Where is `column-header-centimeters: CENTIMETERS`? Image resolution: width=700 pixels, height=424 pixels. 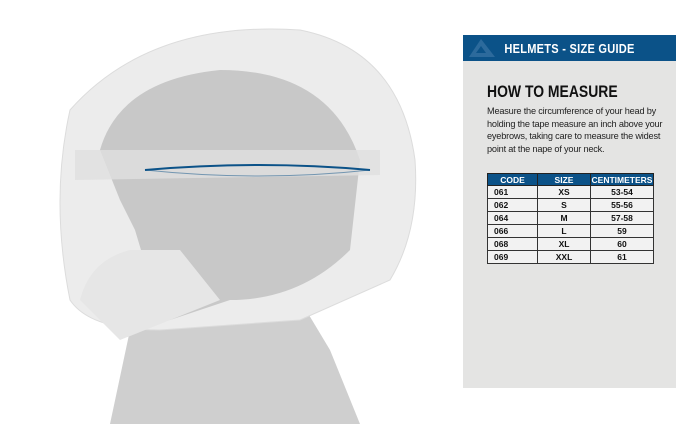
column-header-centimeters: CENTIMETERS is located at coordinates (622, 179).